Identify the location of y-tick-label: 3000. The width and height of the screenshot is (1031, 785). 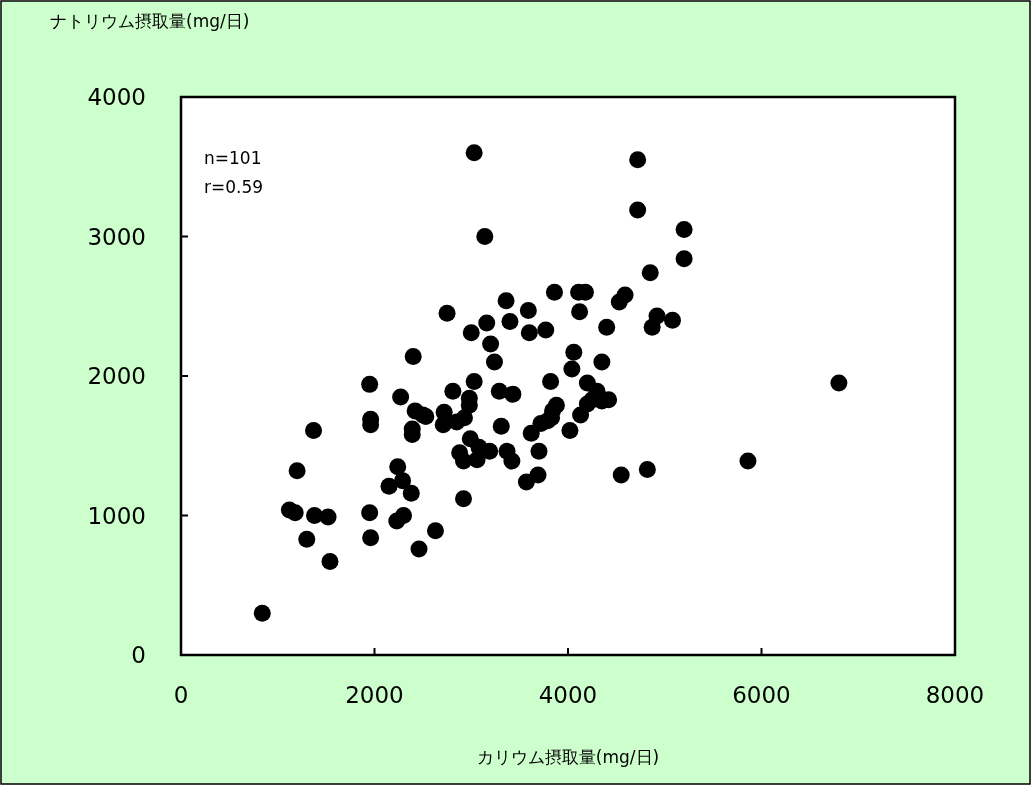
(116, 236).